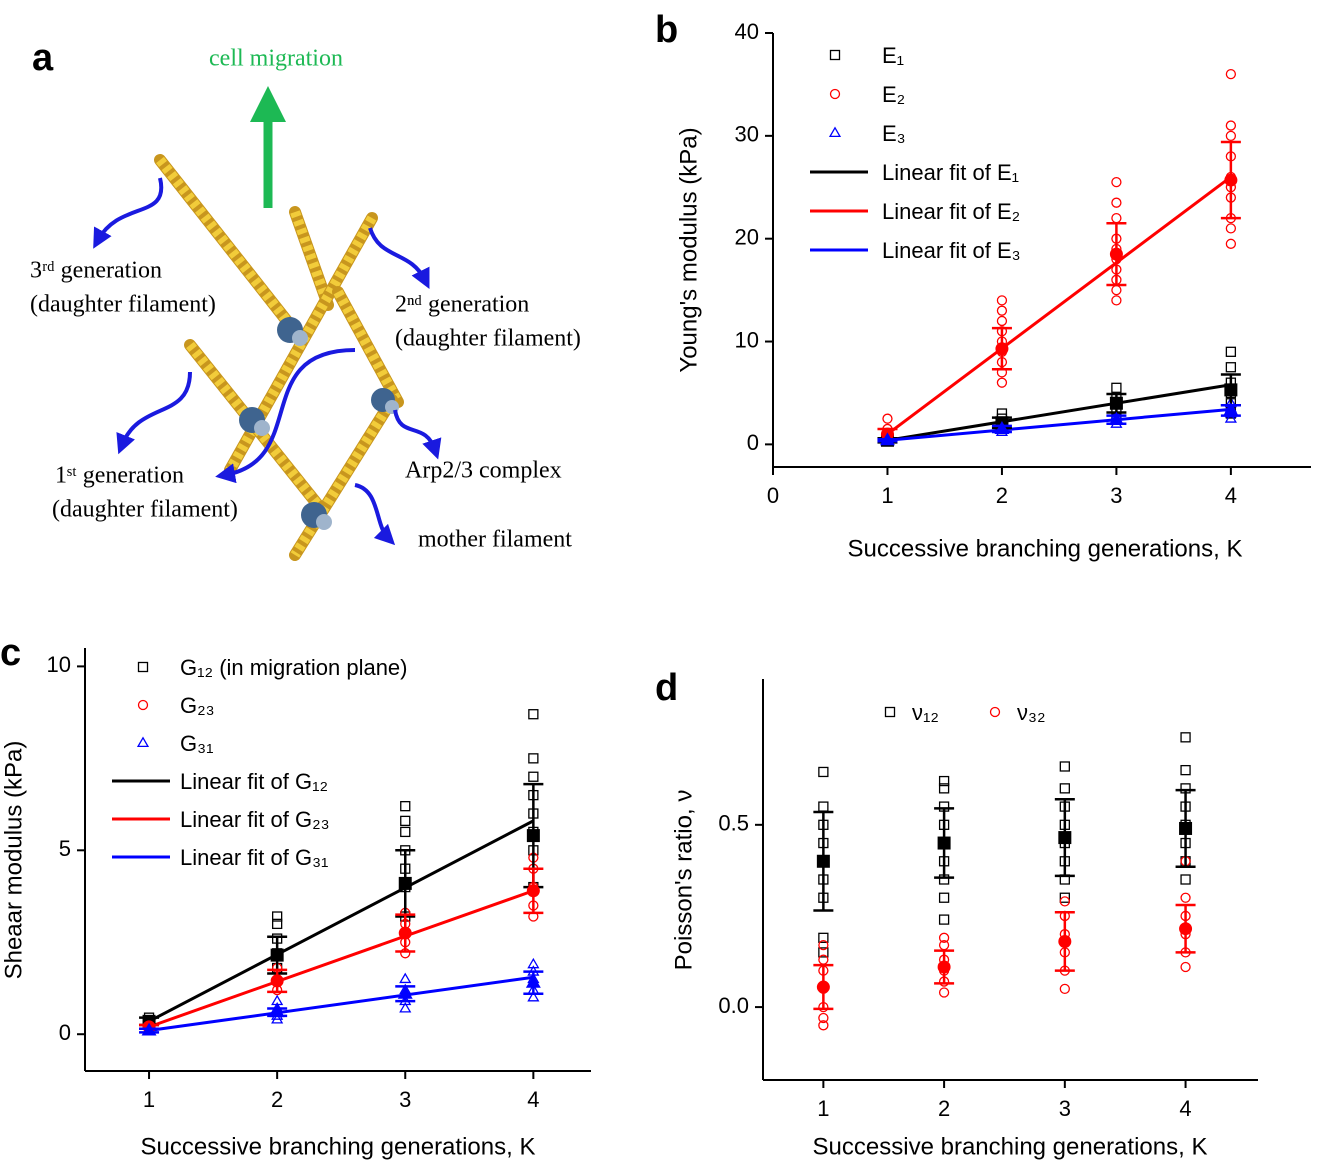 Image resolution: width=1323 pixels, height=1162 pixels. What do you see at coordinates (483, 471) in the screenshot?
I see `diagram-text: Arp2/3 complex` at bounding box center [483, 471].